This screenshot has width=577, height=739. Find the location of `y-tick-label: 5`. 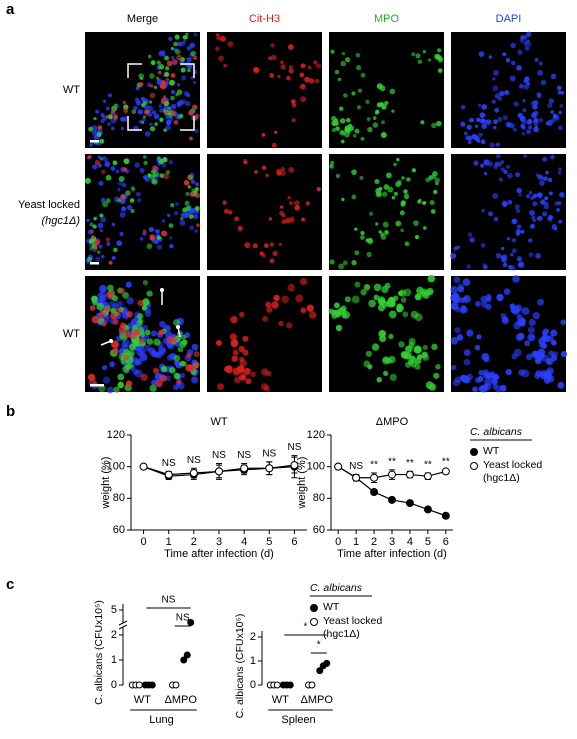

y-tick-label: 5 is located at coordinates (114, 610).